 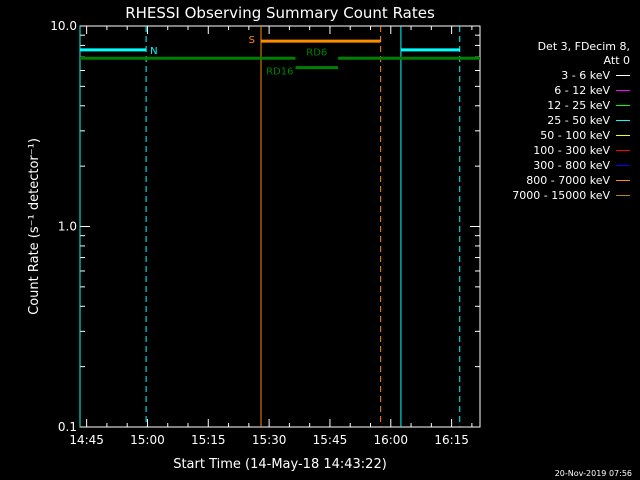 I want to click on legend-entry-label: 300 - 800 keV, so click(x=571, y=165).